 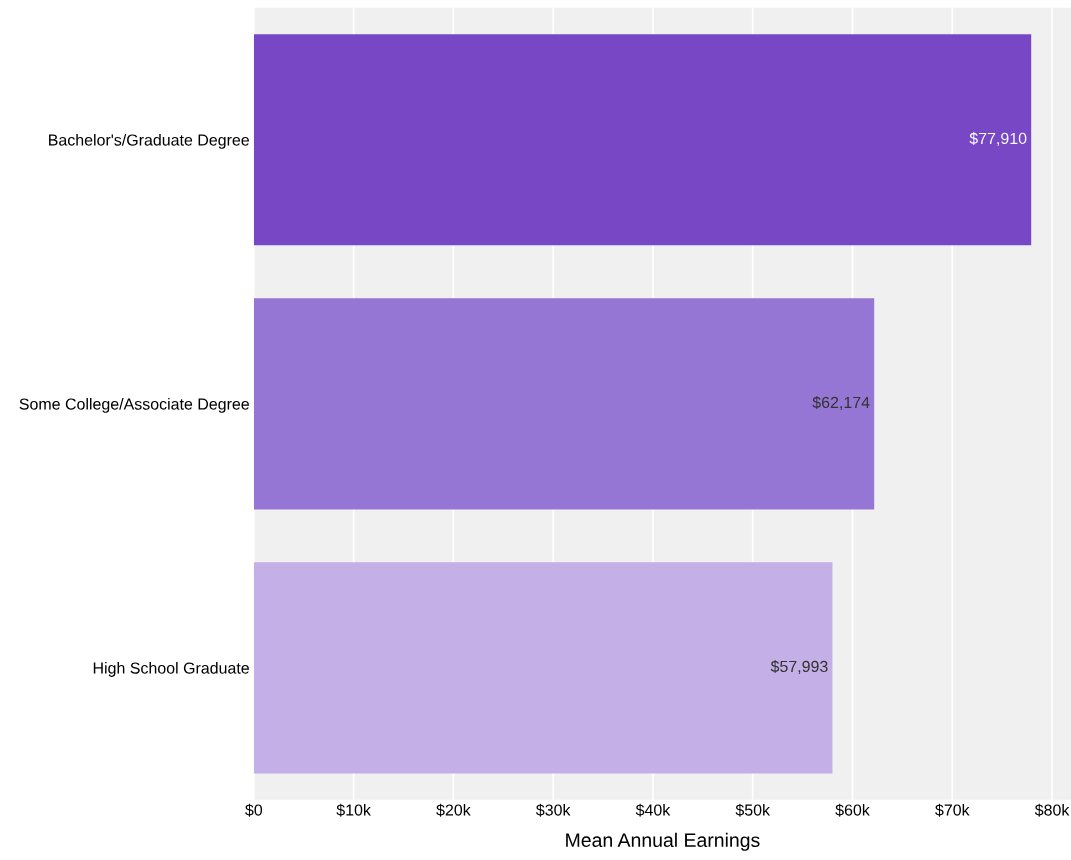 I want to click on x-tick-label: $60k, so click(x=852, y=810).